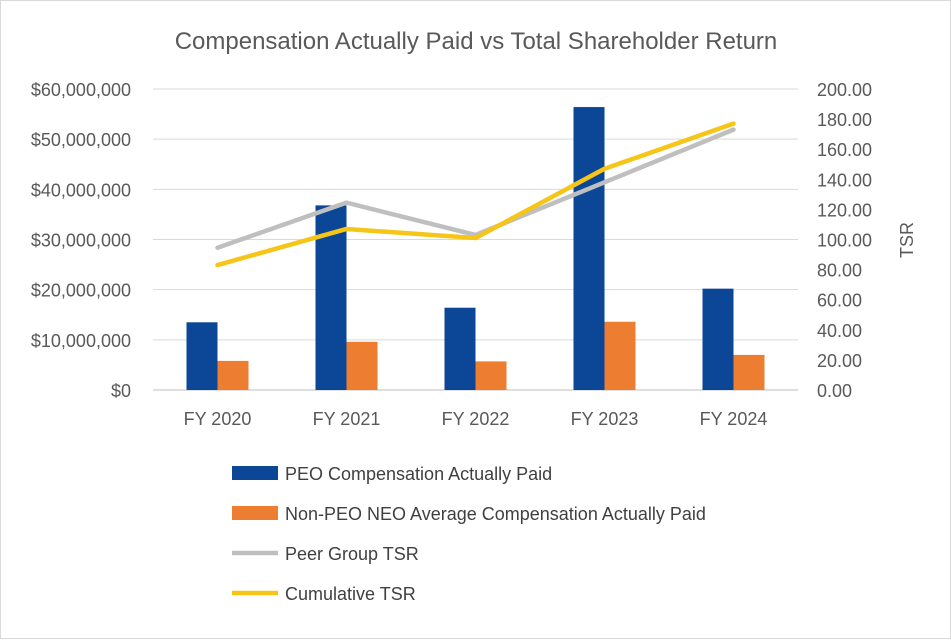 The image size is (951, 640). What do you see at coordinates (844, 120) in the screenshot?
I see `right-tick-label: 180.00` at bounding box center [844, 120].